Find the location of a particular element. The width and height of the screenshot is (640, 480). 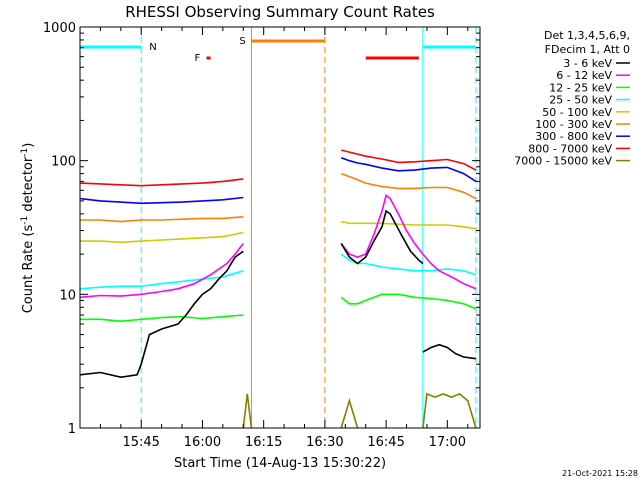

x-tick-label: 16:30 is located at coordinates (324, 442).